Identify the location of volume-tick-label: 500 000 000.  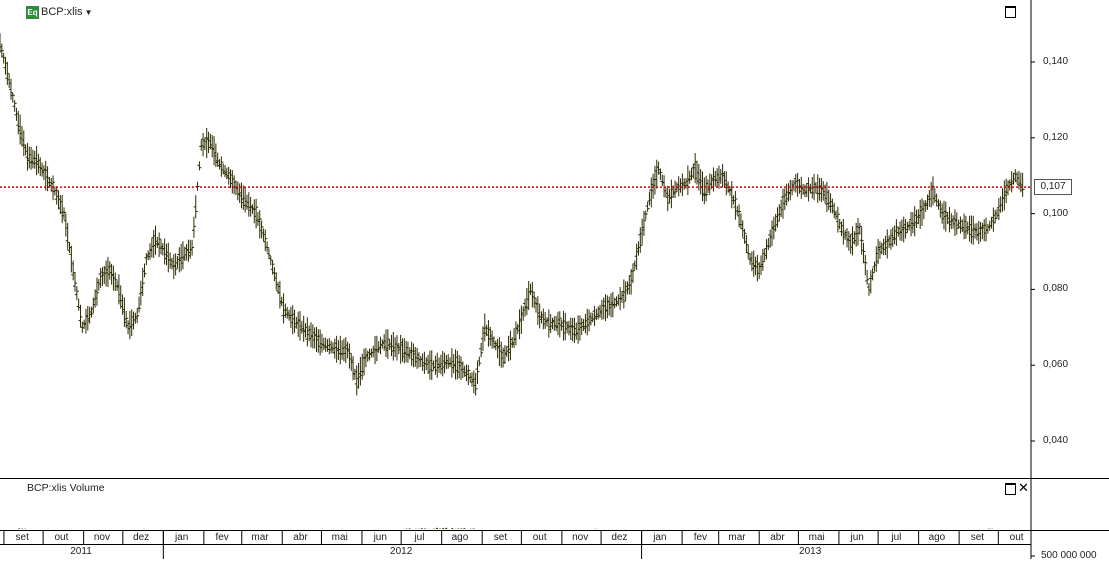
(1069, 555).